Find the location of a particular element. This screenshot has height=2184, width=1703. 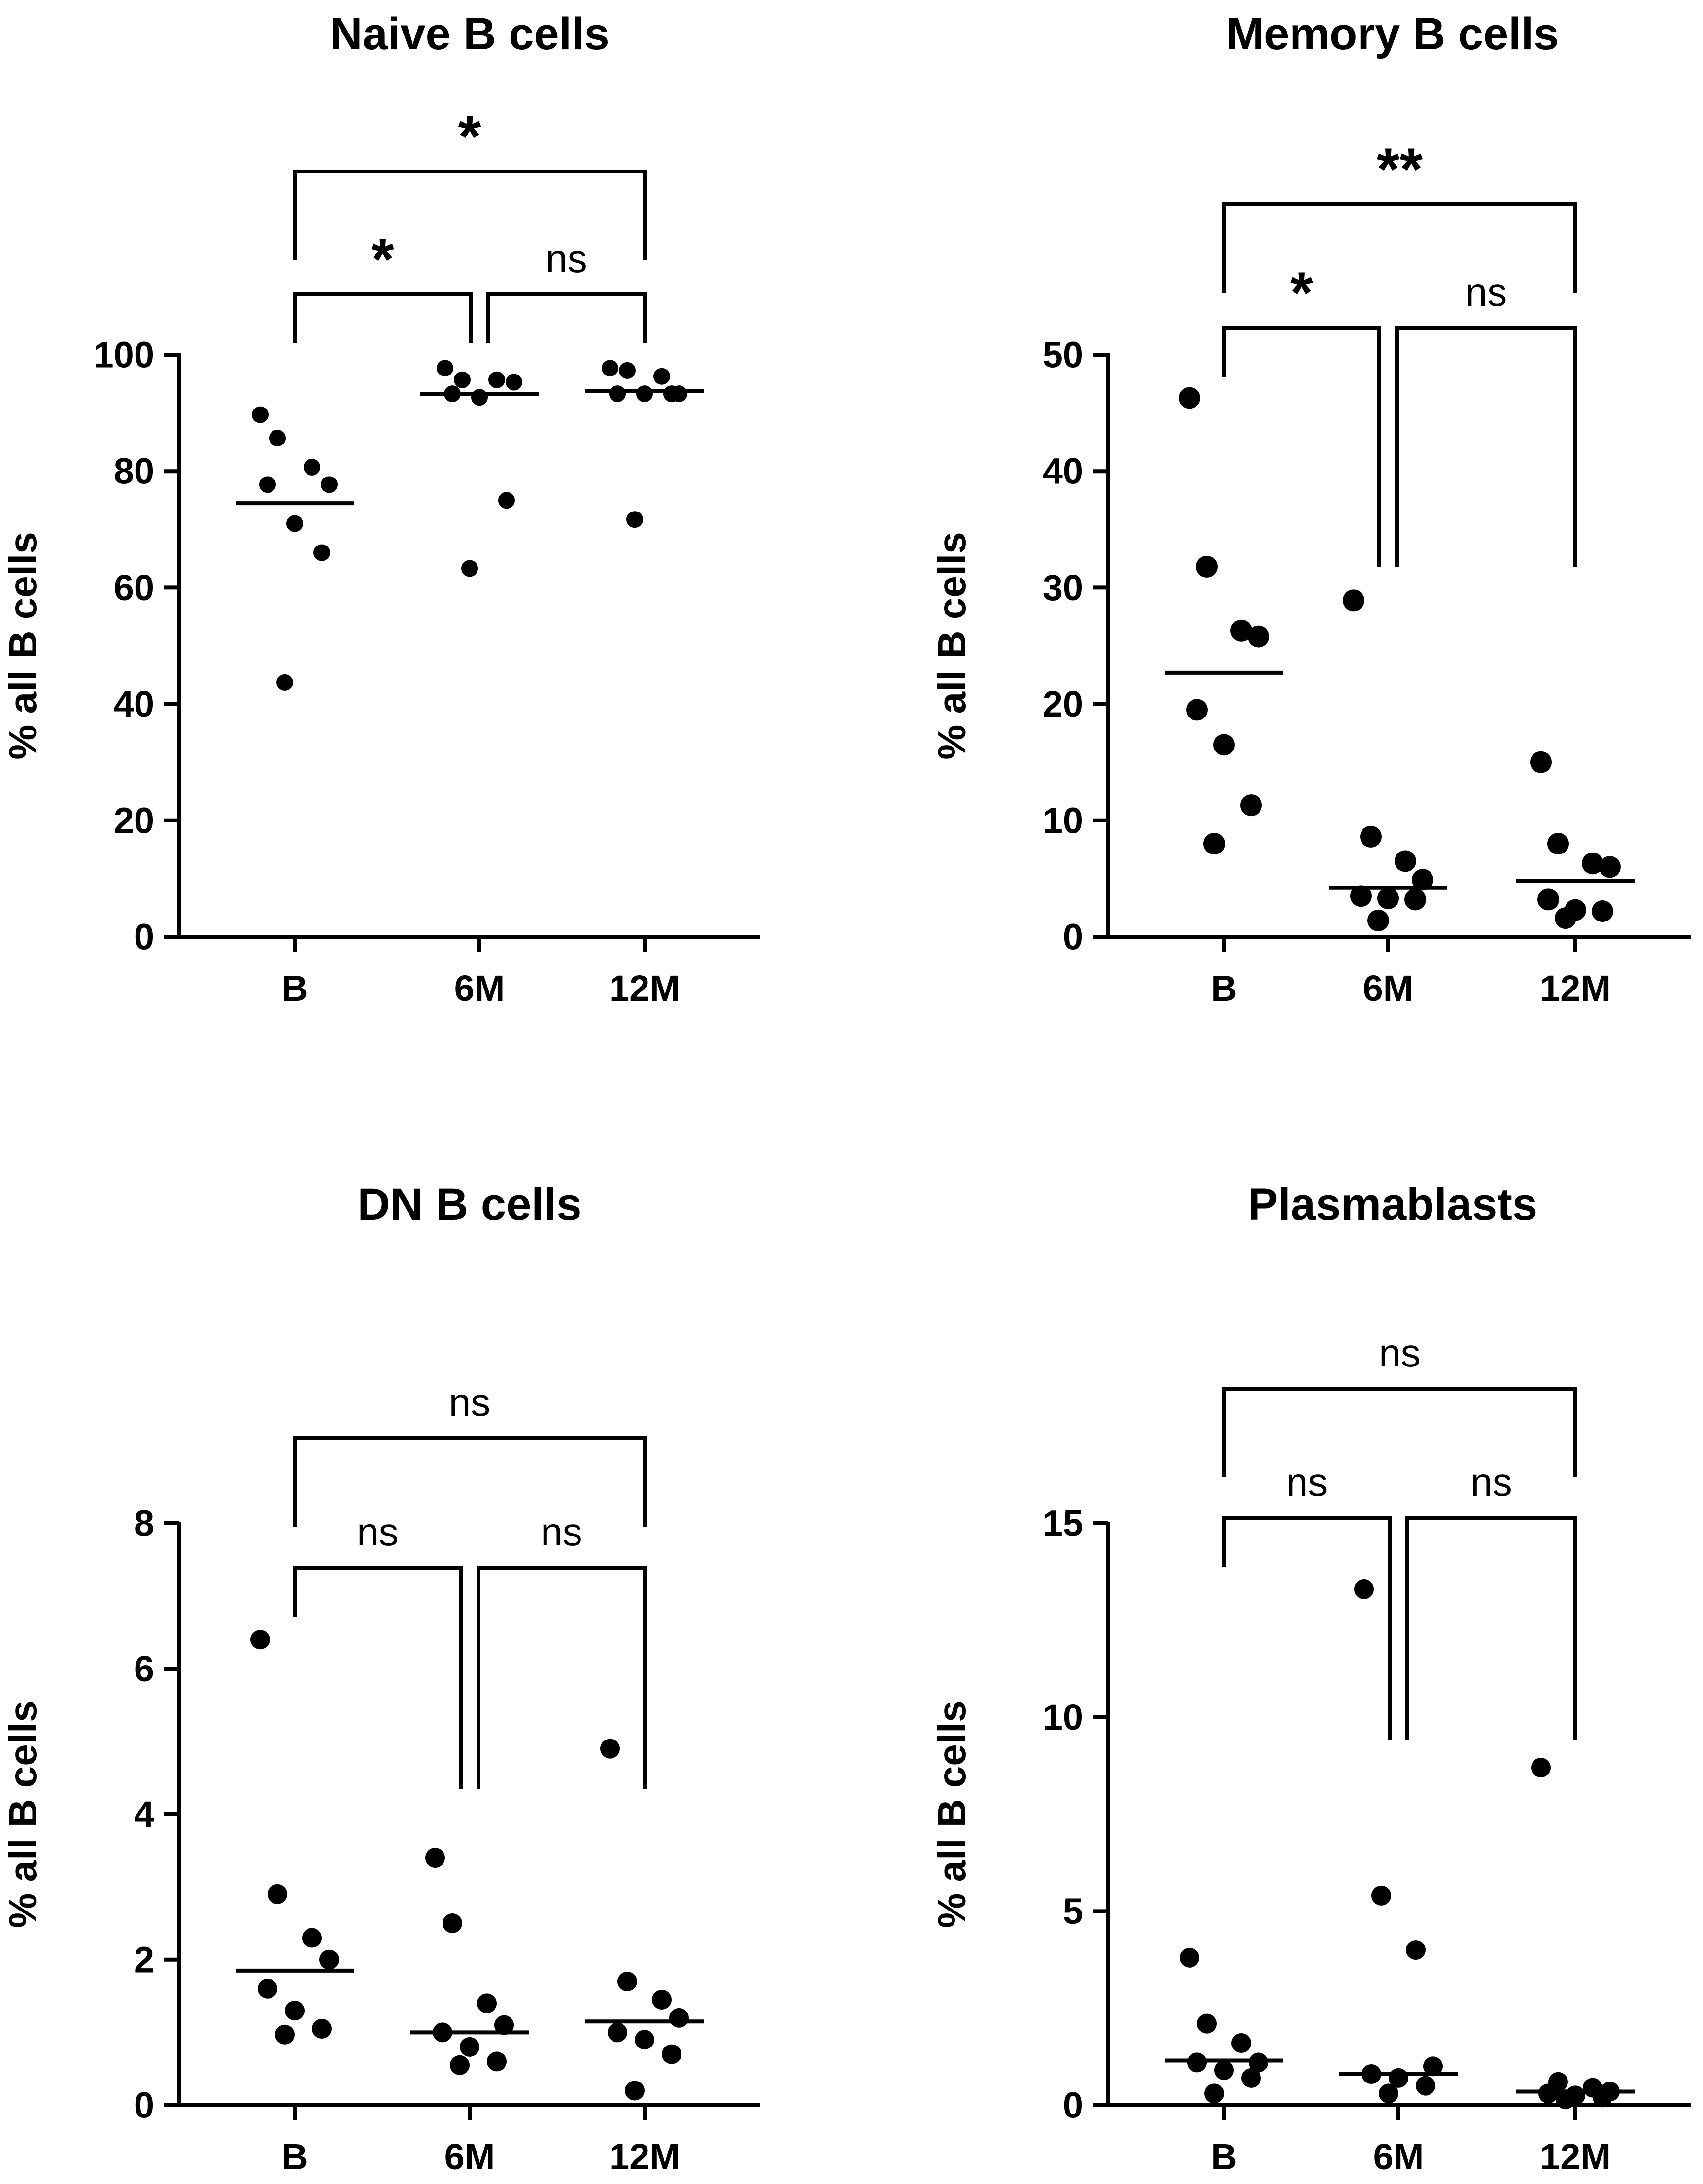

y-tick-label: 60 is located at coordinates (134, 587).